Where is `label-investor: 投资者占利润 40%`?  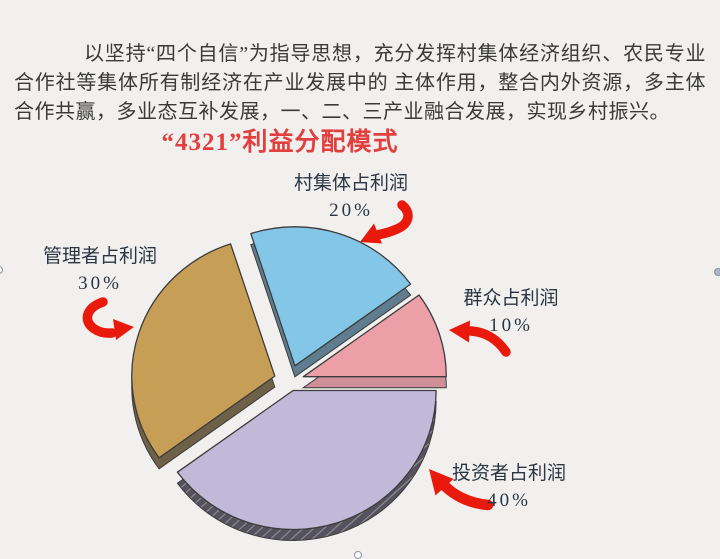 label-investor: 投资者占利润 40% is located at coordinates (509, 487).